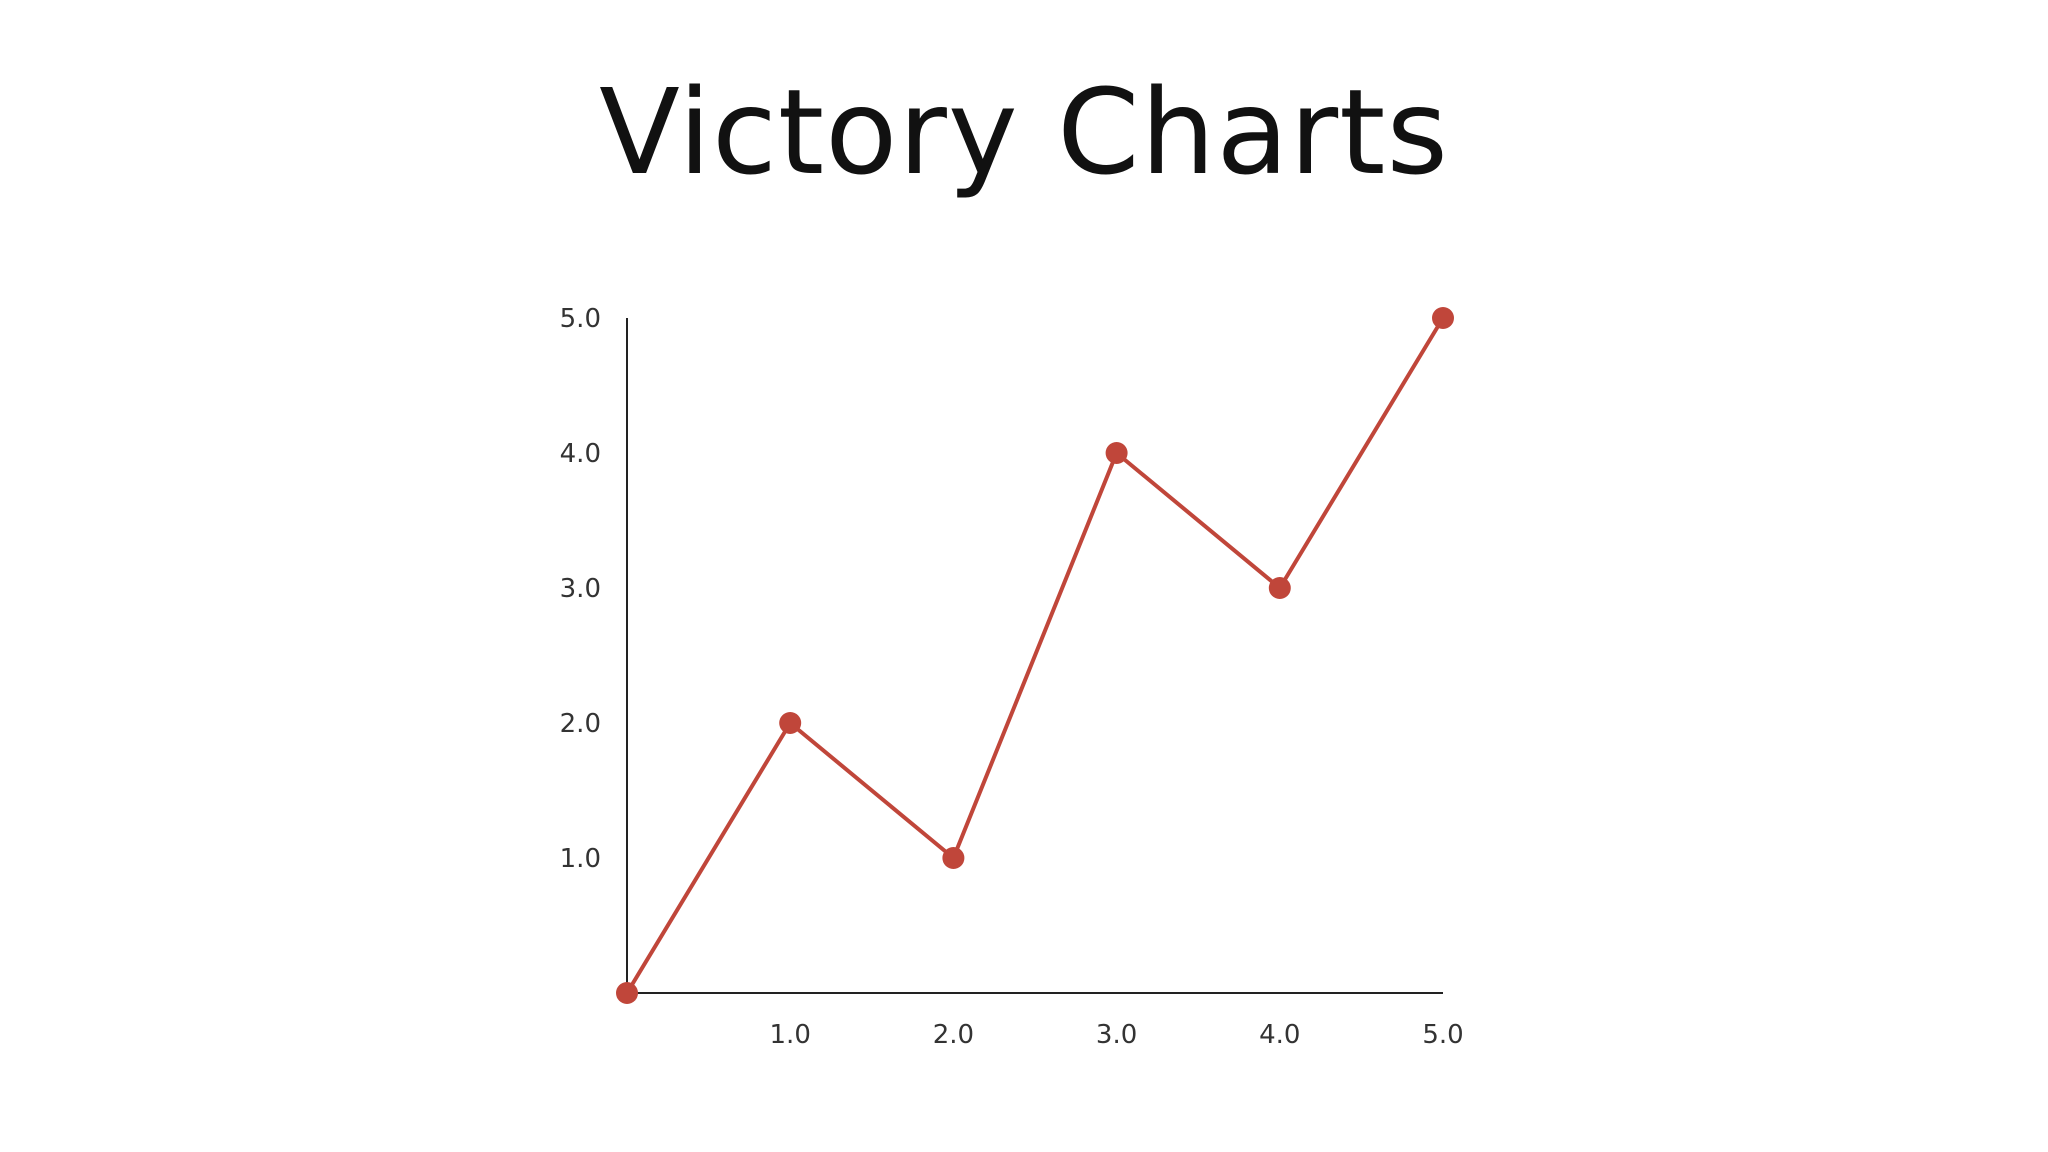 This screenshot has width=2048, height=1152. Describe the element at coordinates (953, 1035) in the screenshot. I see `x-tick-label: 2.0` at that location.